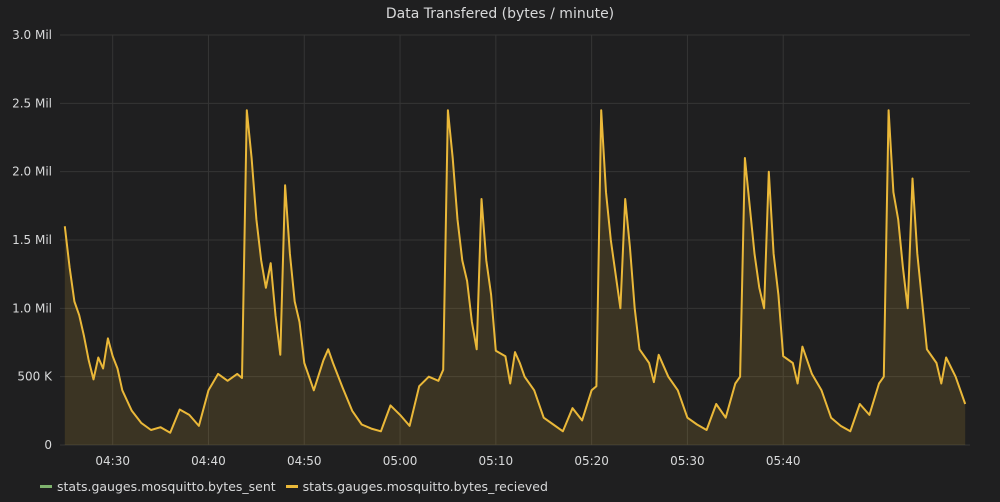 This screenshot has width=1000, height=502. Describe the element at coordinates (32, 308) in the screenshot. I see `y-tick-label: 1.0 Mil` at that location.